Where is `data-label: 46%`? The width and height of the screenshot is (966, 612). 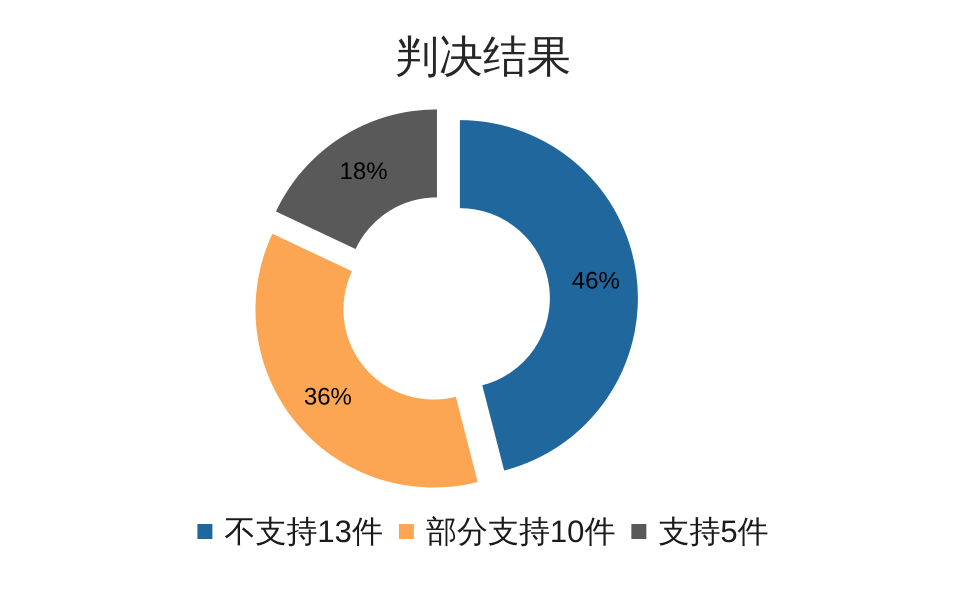
data-label: 46% is located at coordinates (596, 280).